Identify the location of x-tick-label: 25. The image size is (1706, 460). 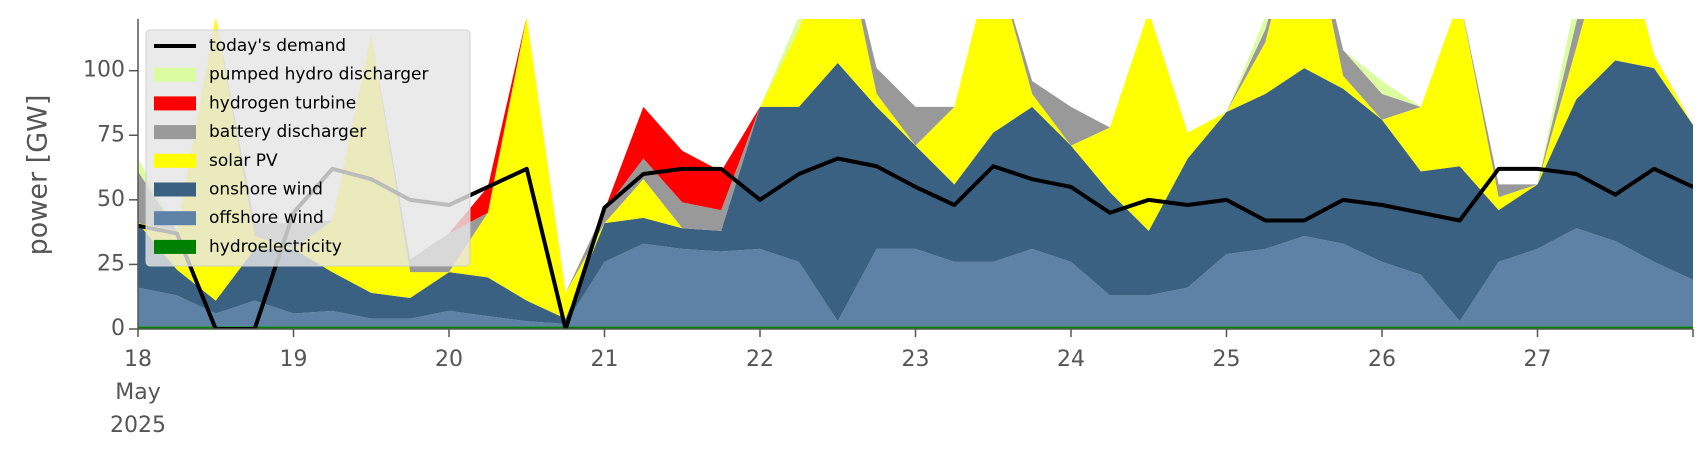
(1227, 359).